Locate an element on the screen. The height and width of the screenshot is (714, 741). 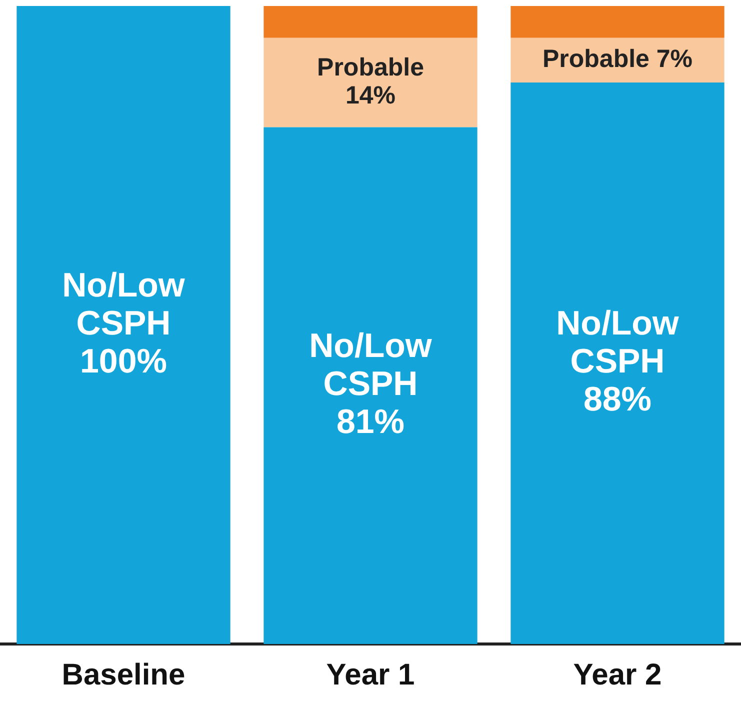
data-label: 100% is located at coordinates (123, 361).